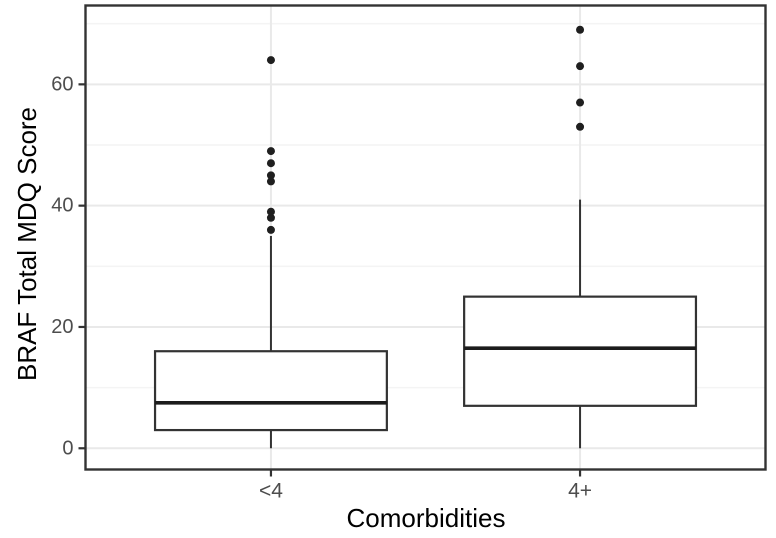  What do you see at coordinates (62, 84) in the screenshot?
I see `y-tick-label: 60` at bounding box center [62, 84].